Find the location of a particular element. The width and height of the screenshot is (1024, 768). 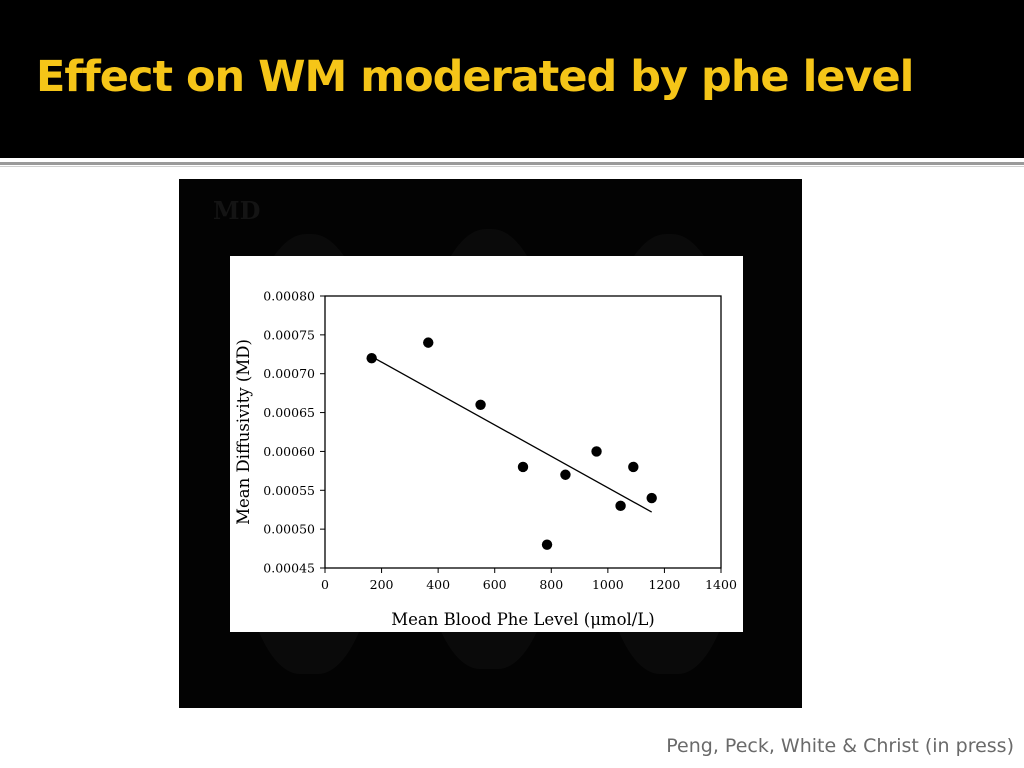

x-tick-label: 200 is located at coordinates (382, 584).